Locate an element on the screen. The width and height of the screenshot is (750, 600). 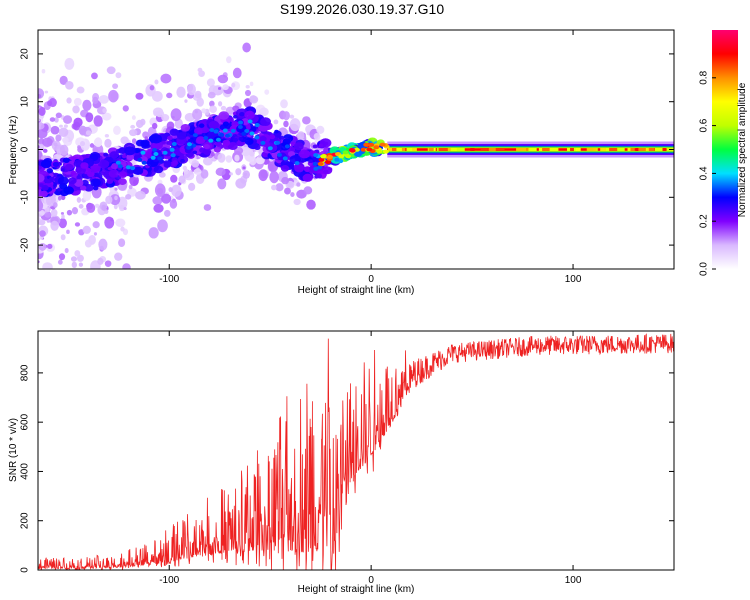
colorbar-ticks: 0.0 0.2 0.4 0.6 0.8 is located at coordinates (707, 173).